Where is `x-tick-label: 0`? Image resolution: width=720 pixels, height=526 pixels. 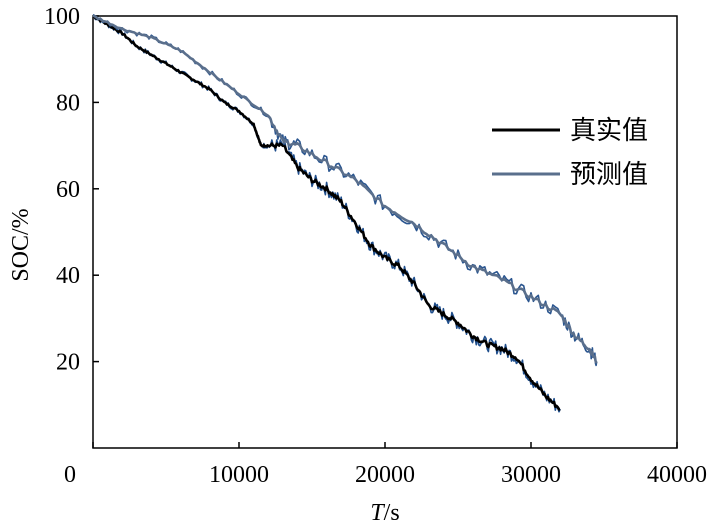 x-tick-label: 0 is located at coordinates (70, 475).